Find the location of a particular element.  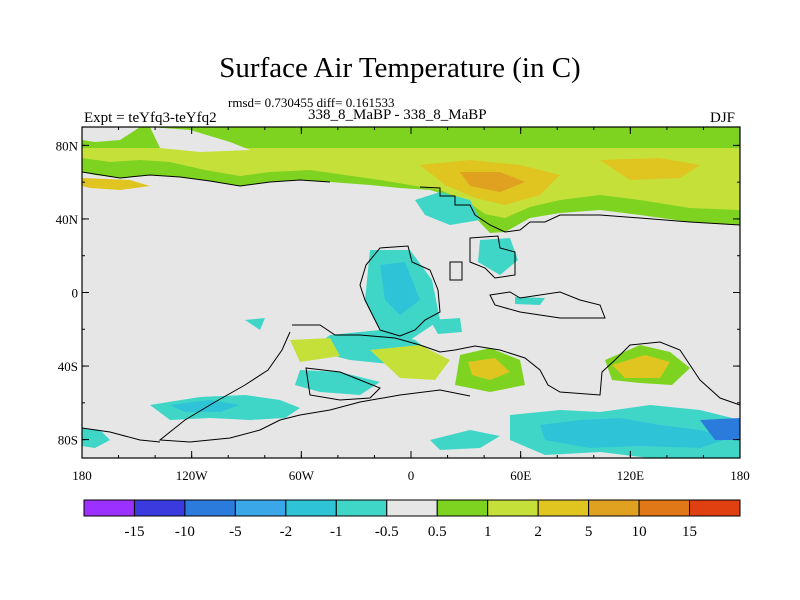

colorbar-label: -1 is located at coordinates (336, 532).